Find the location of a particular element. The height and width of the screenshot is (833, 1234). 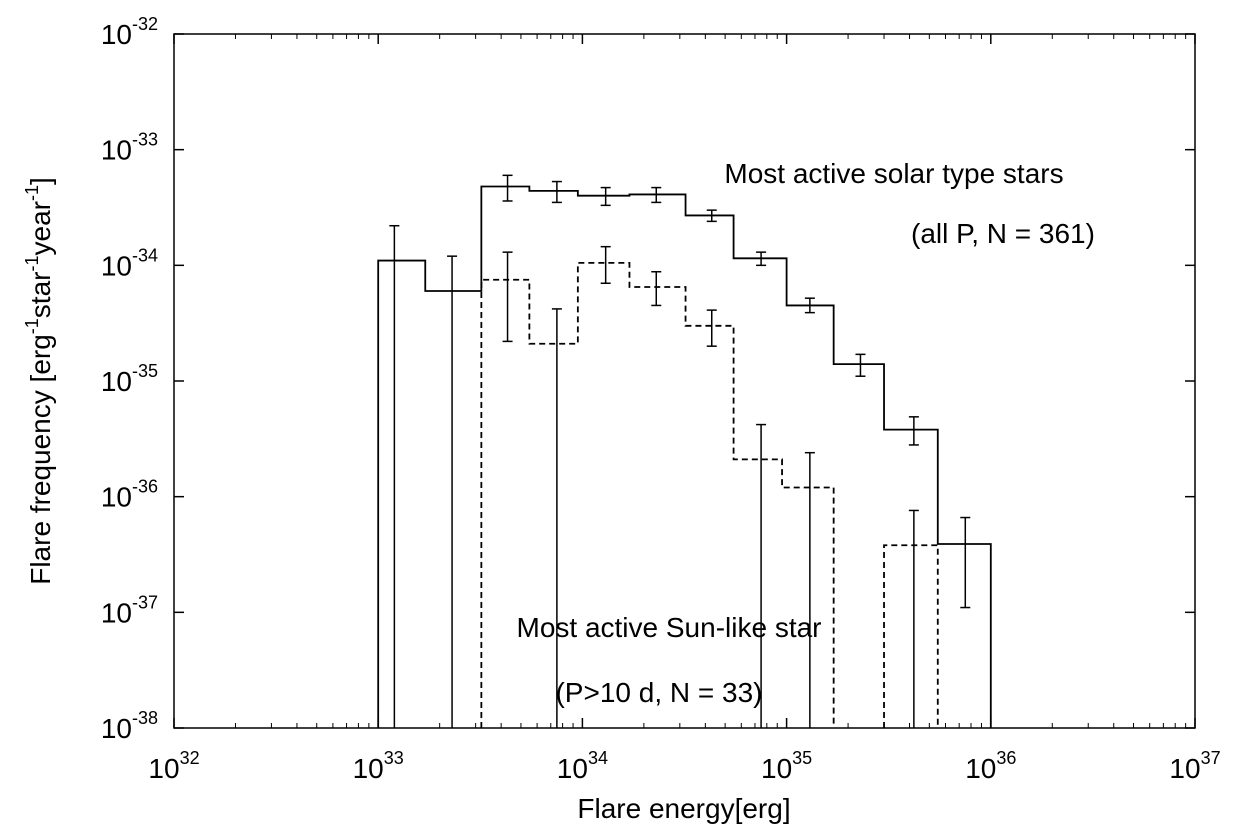

annotation-sunlike-line1: Most active Sun-like star is located at coordinates (669, 627).